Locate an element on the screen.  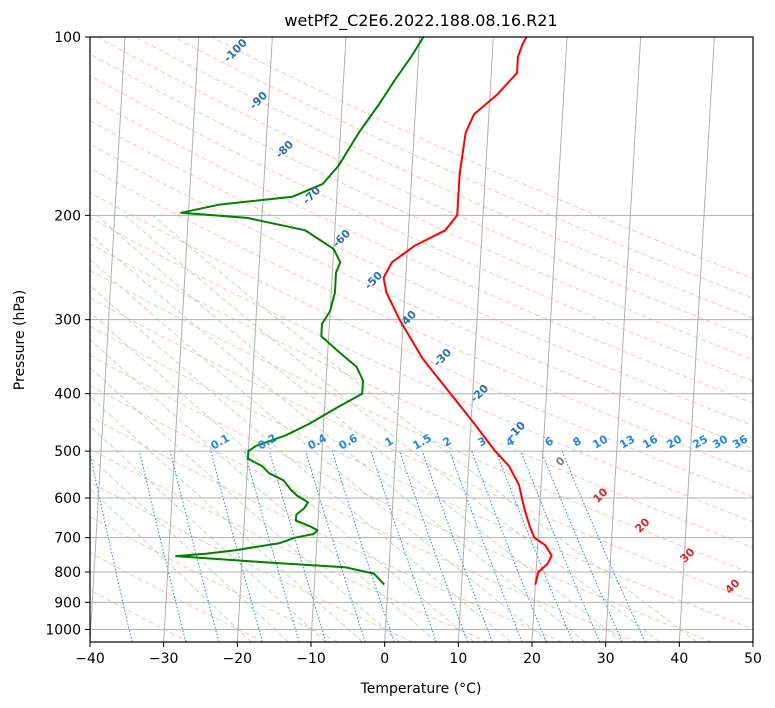
y-tick-label: 900 is located at coordinates (67, 603).